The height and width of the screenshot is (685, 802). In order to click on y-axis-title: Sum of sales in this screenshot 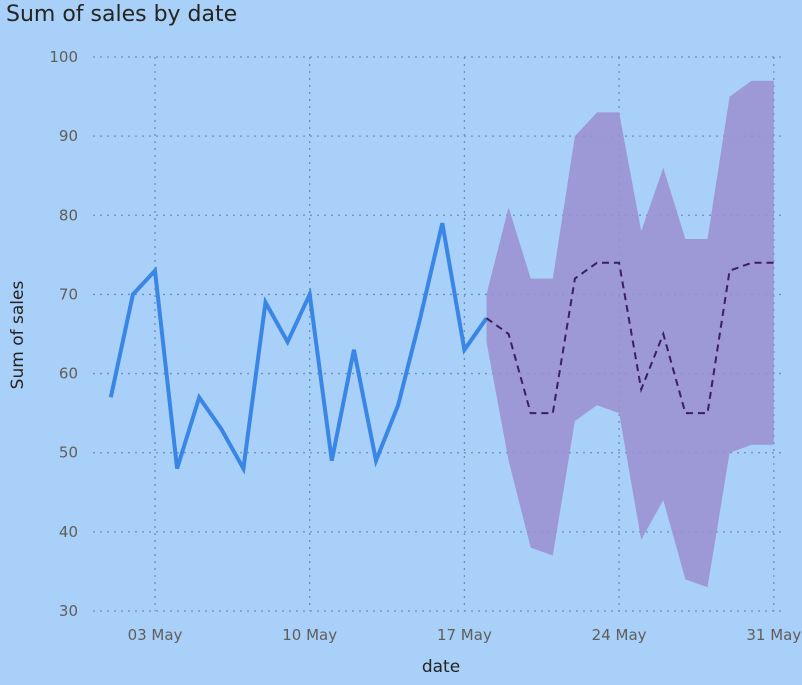, I will do `click(18, 335)`.